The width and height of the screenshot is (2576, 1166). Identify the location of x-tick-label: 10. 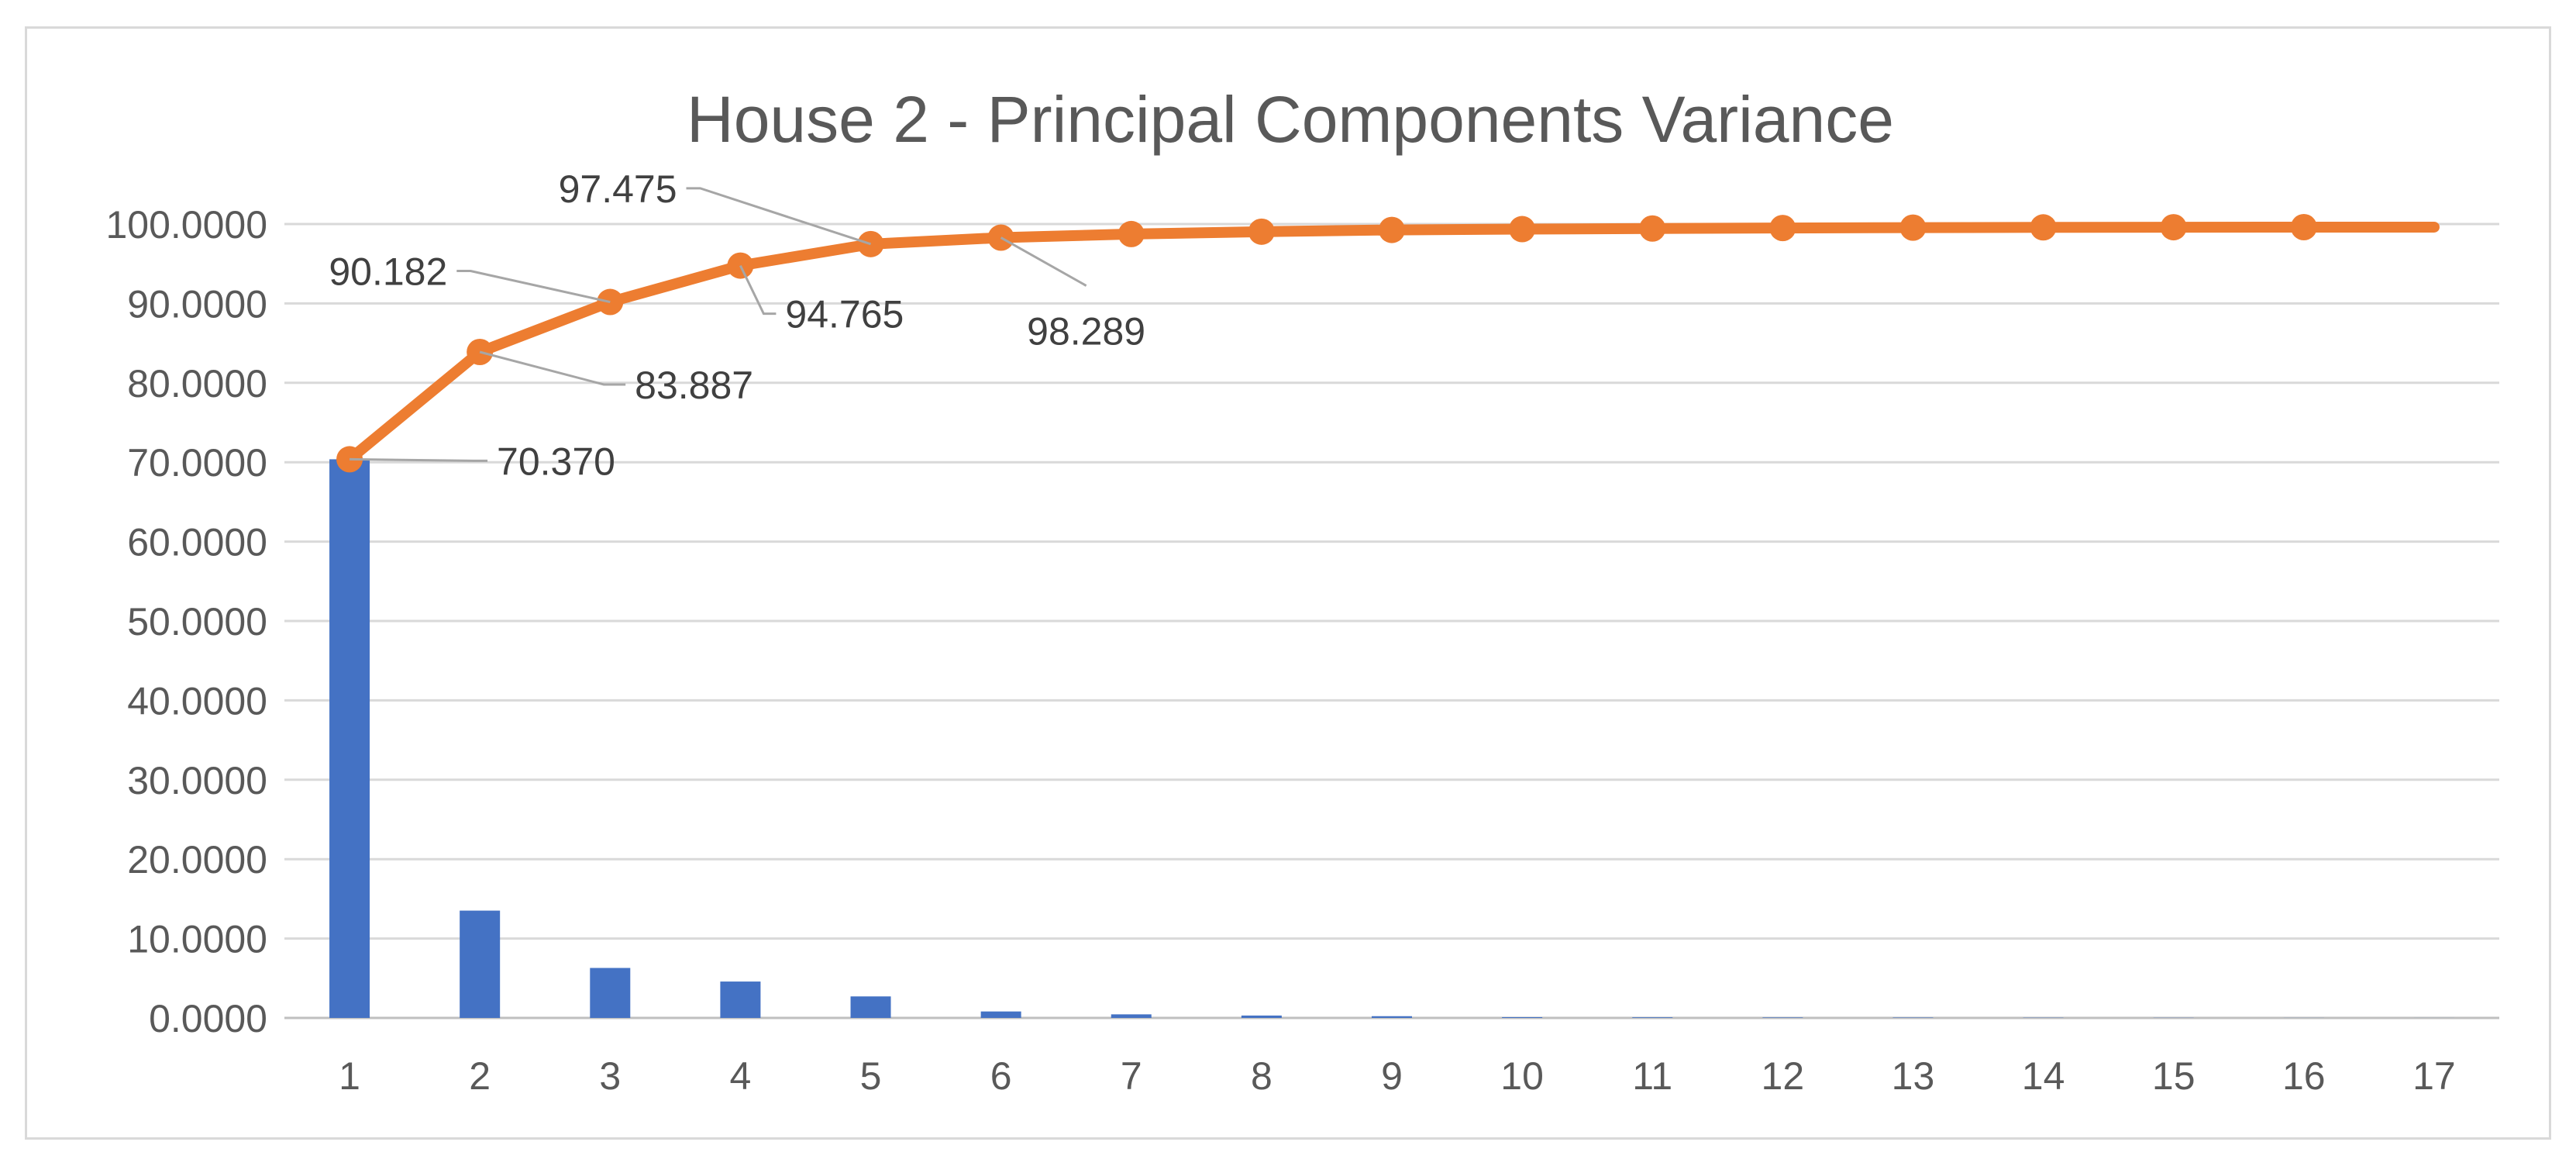
(1522, 1076).